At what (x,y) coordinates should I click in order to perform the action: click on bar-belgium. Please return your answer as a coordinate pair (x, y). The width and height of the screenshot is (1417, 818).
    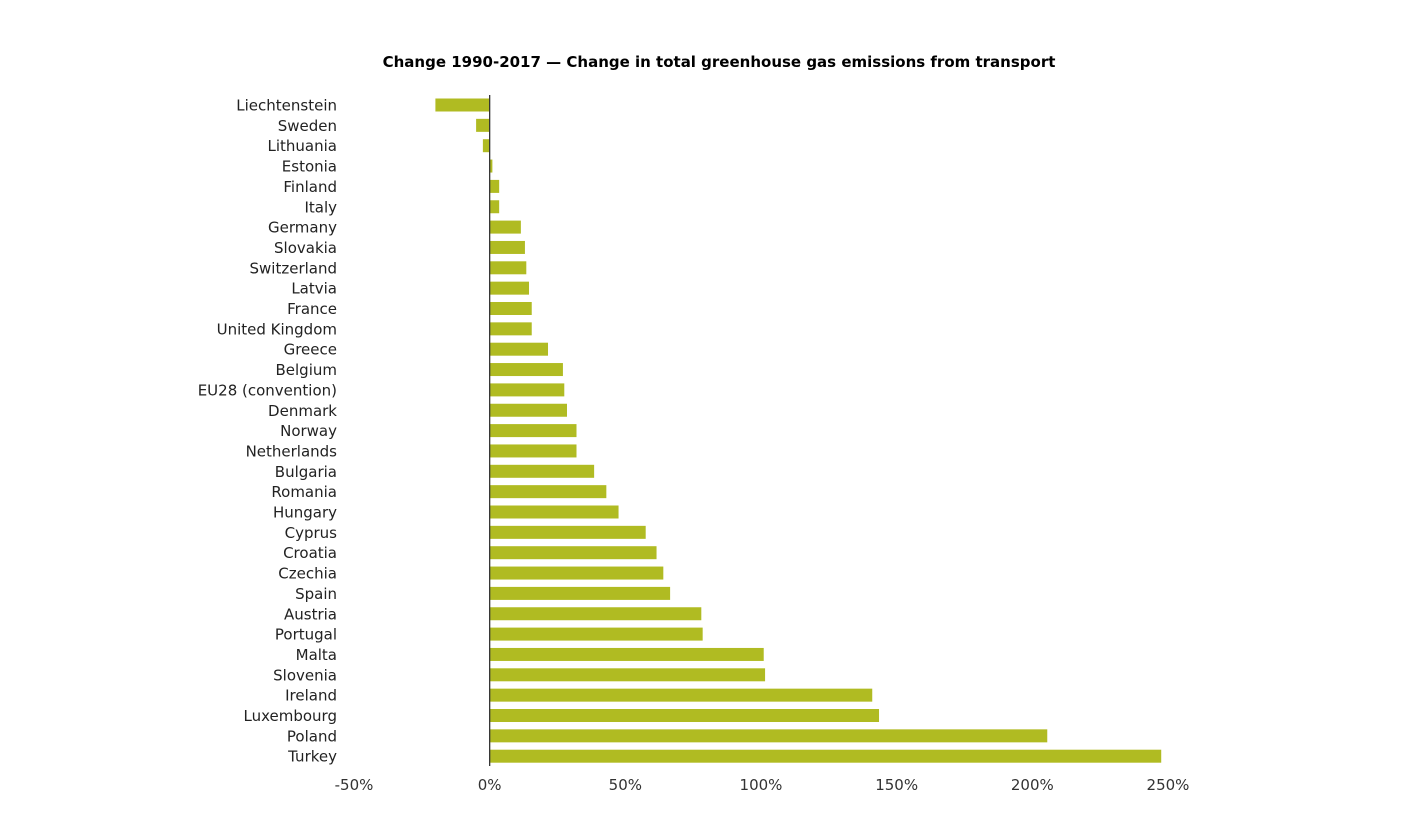
    Looking at the image, I should click on (526, 370).